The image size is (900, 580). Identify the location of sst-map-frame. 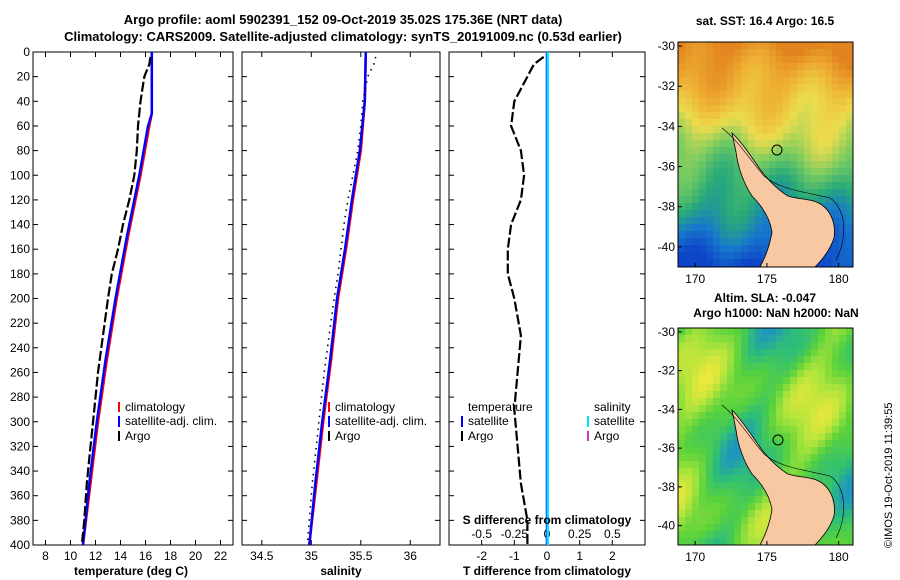
(765, 154).